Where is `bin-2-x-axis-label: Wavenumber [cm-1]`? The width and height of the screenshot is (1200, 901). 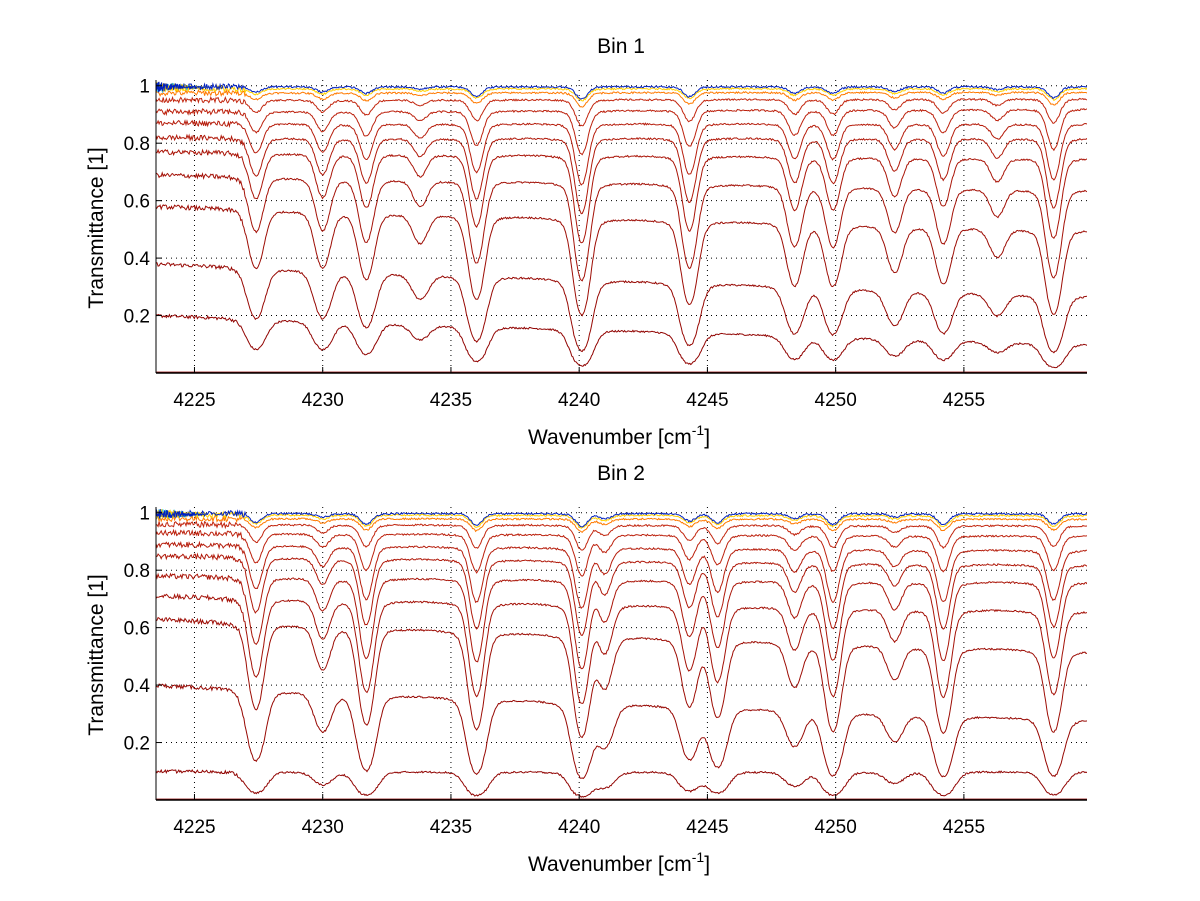
bin-2-x-axis-label: Wavenumber [cm-1] is located at coordinates (619, 862).